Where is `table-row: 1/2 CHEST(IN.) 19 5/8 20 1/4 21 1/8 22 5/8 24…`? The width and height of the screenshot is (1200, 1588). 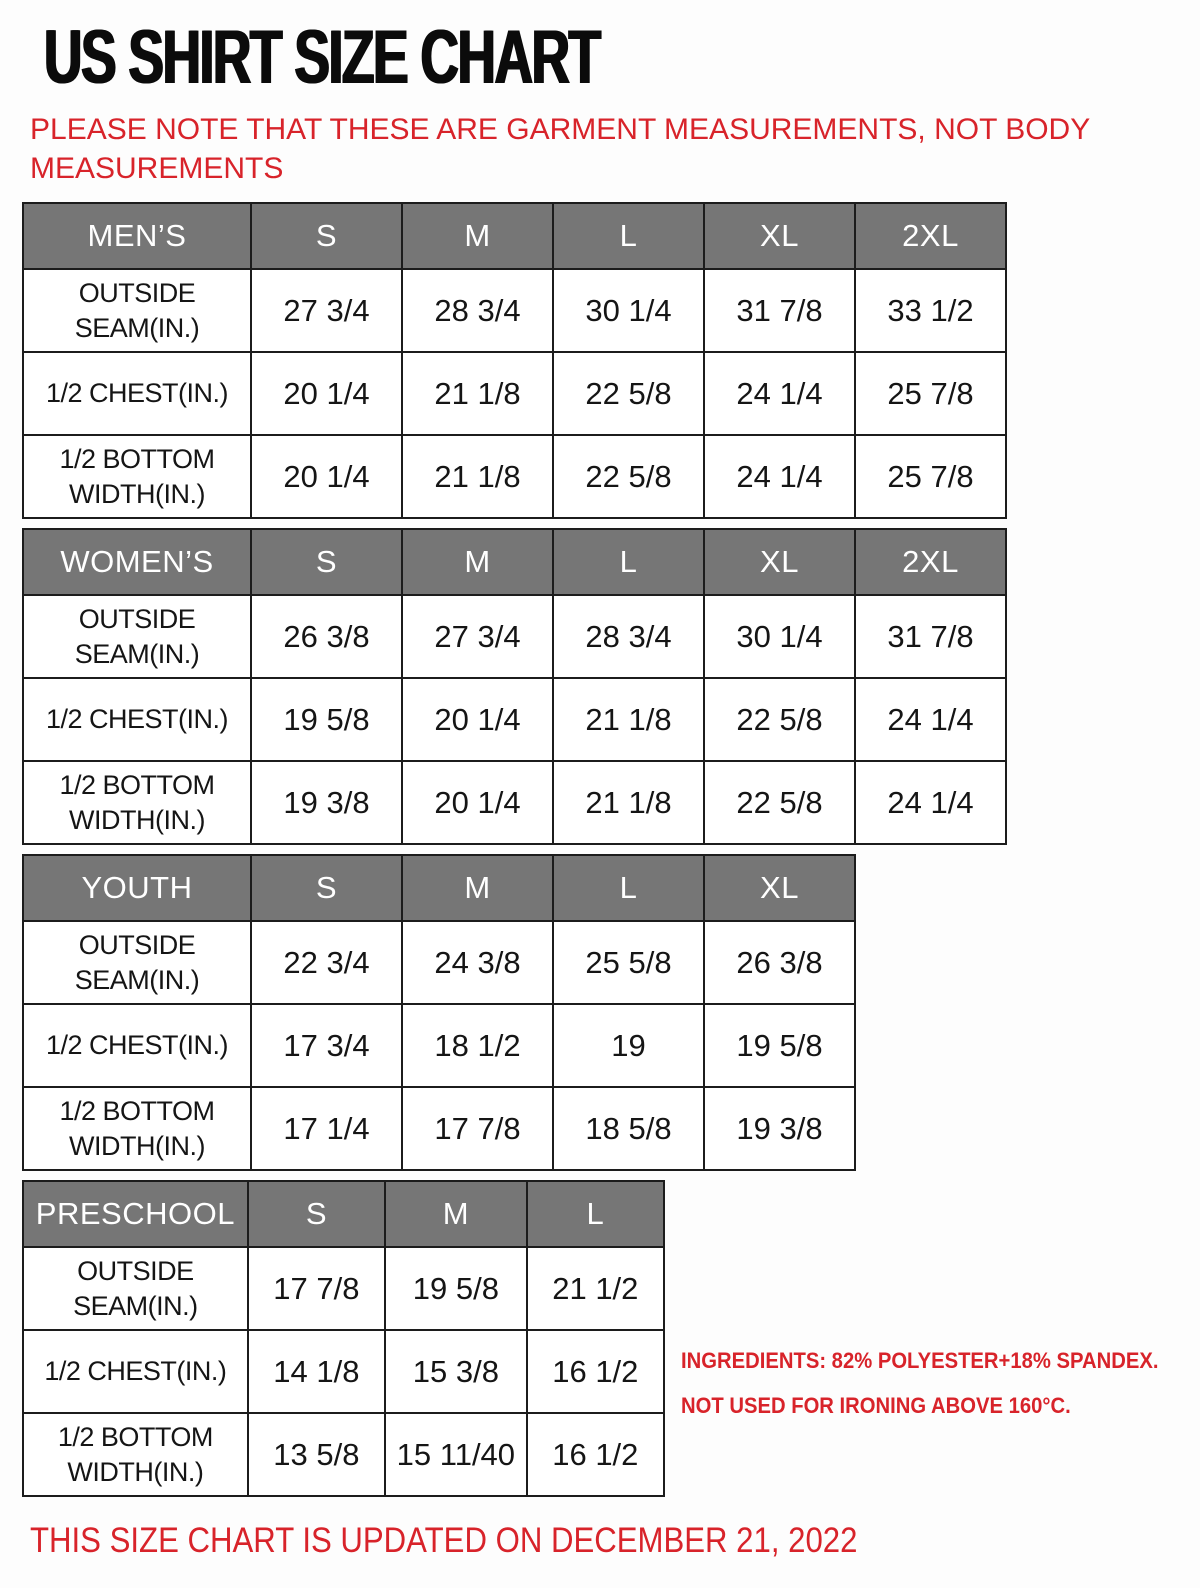
table-row: 1/2 CHEST(IN.) 19 5/8 20 1/4 21 1/8 22 5/8 24… is located at coordinates (514, 719).